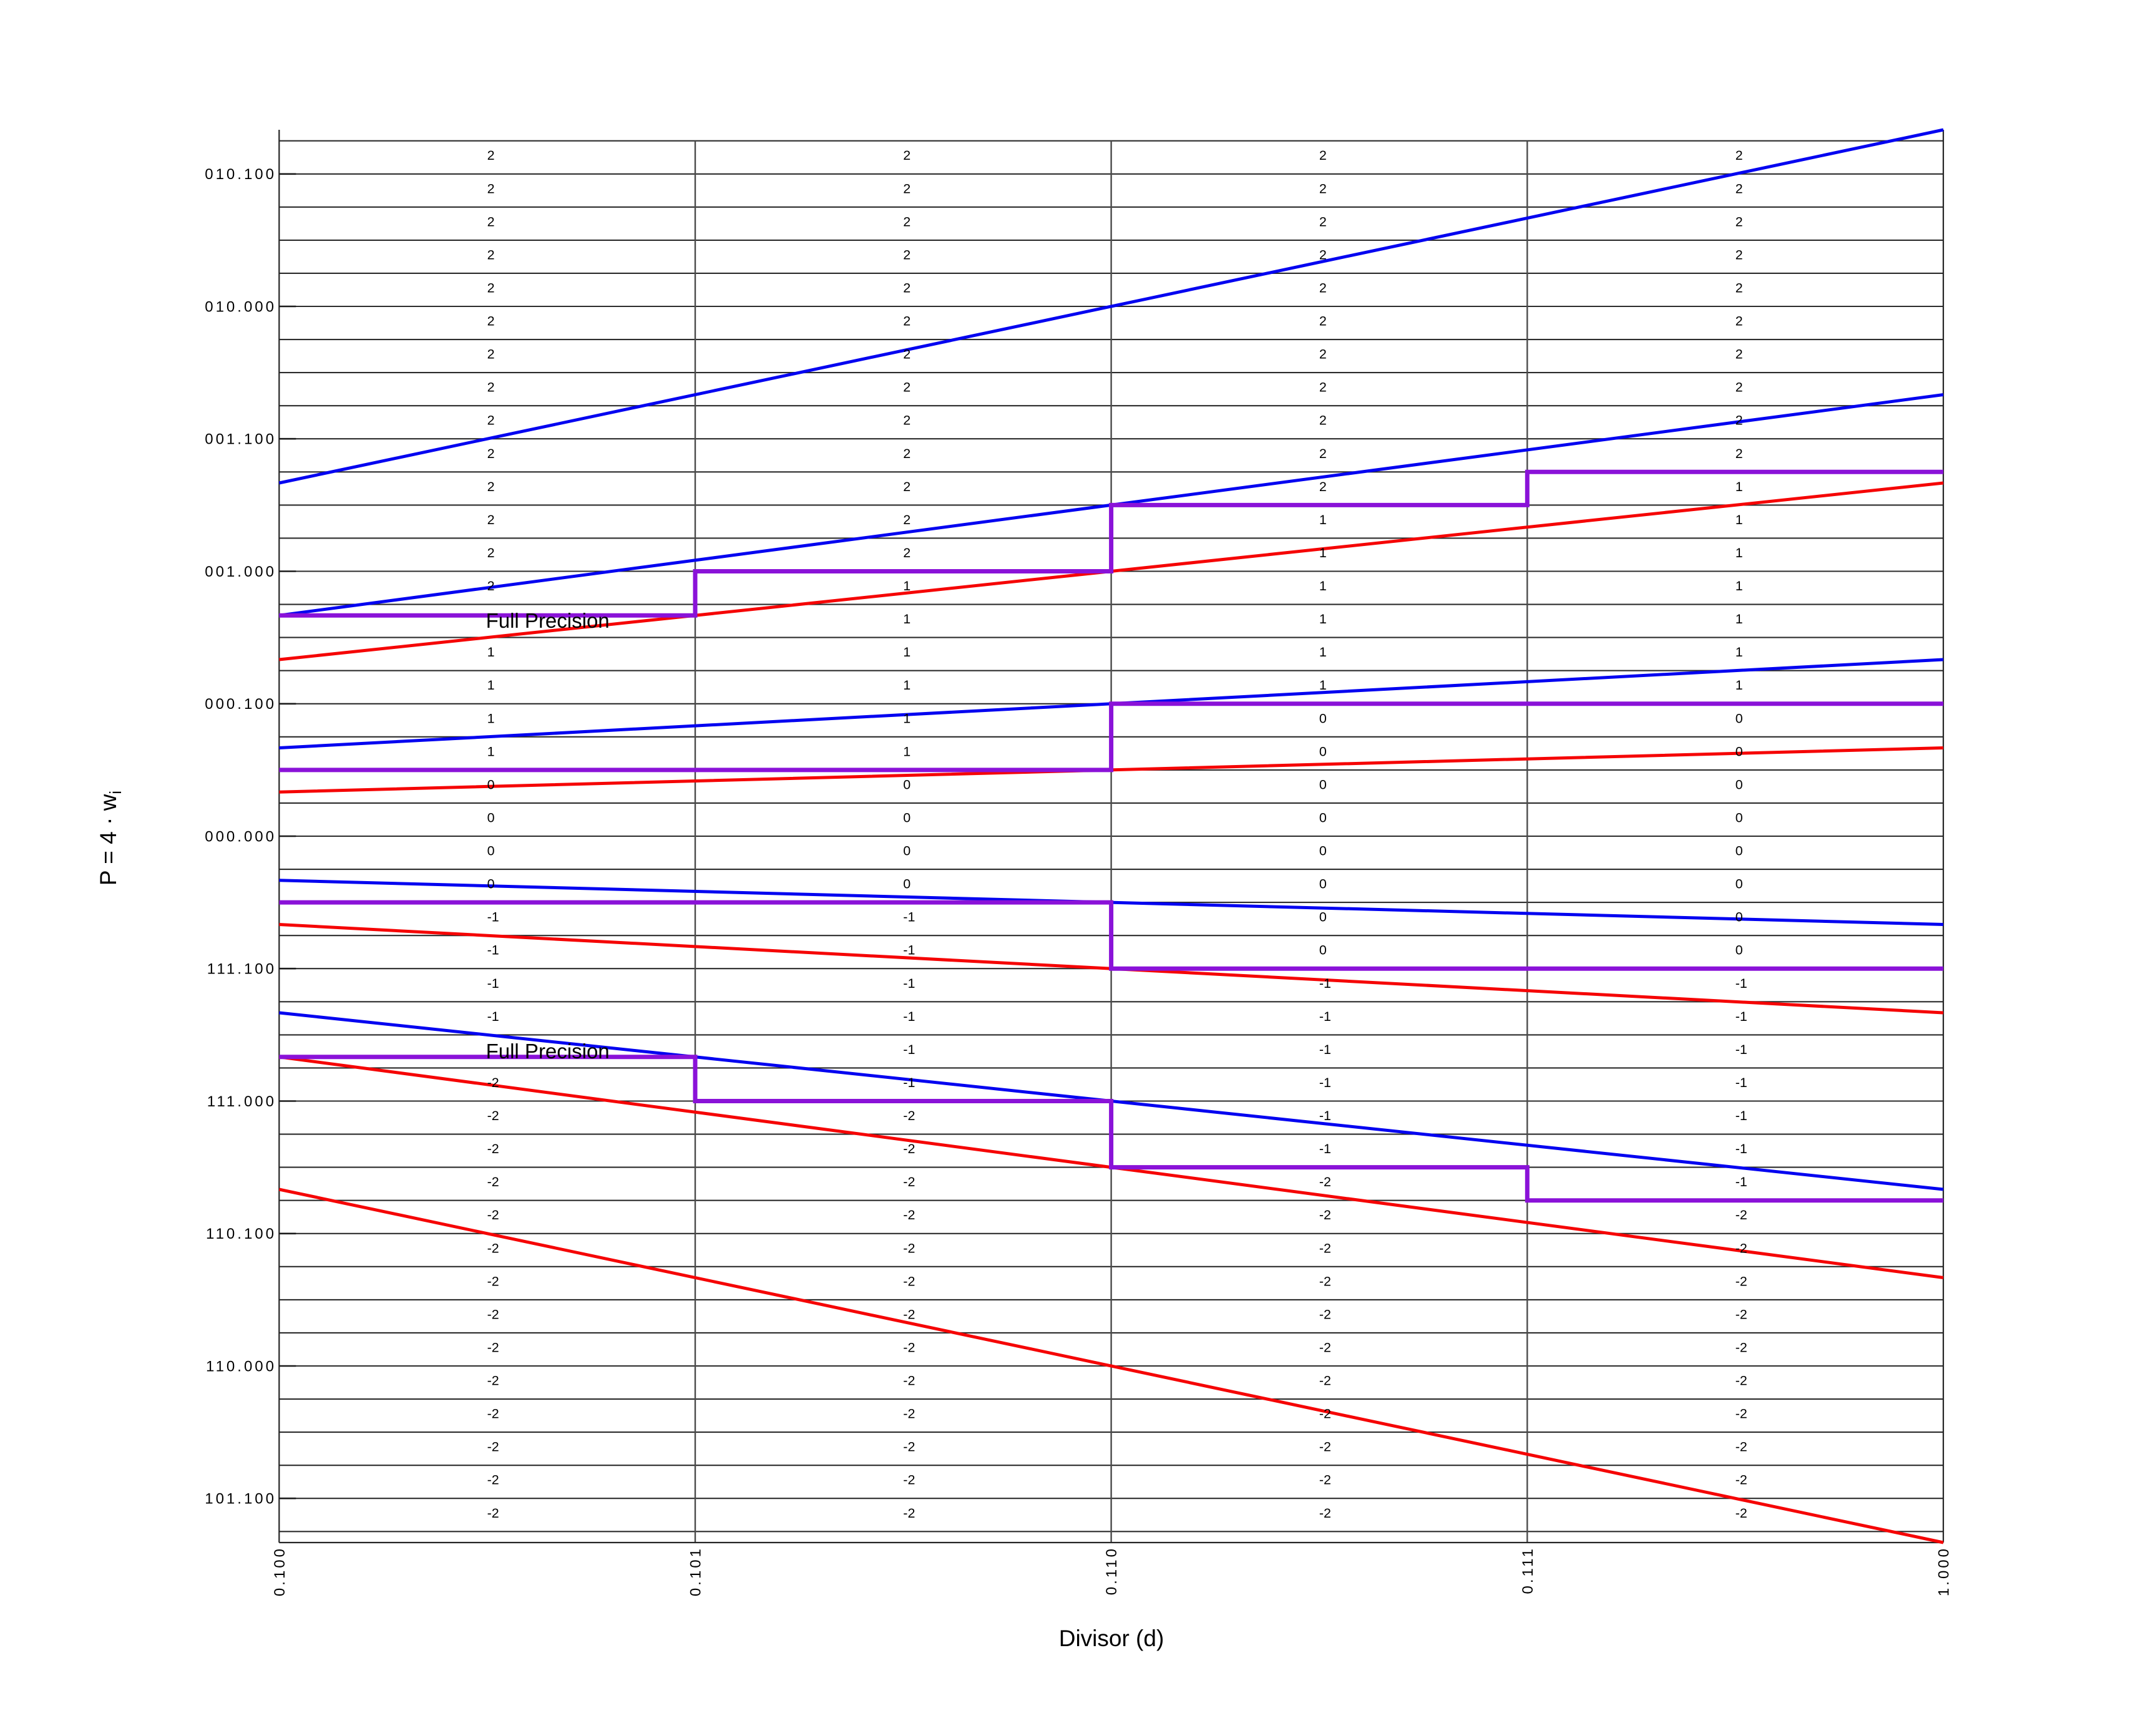 This screenshot has height=1736, width=2148. I want to click on svg-text: 1.000, so click(1944, 1571).